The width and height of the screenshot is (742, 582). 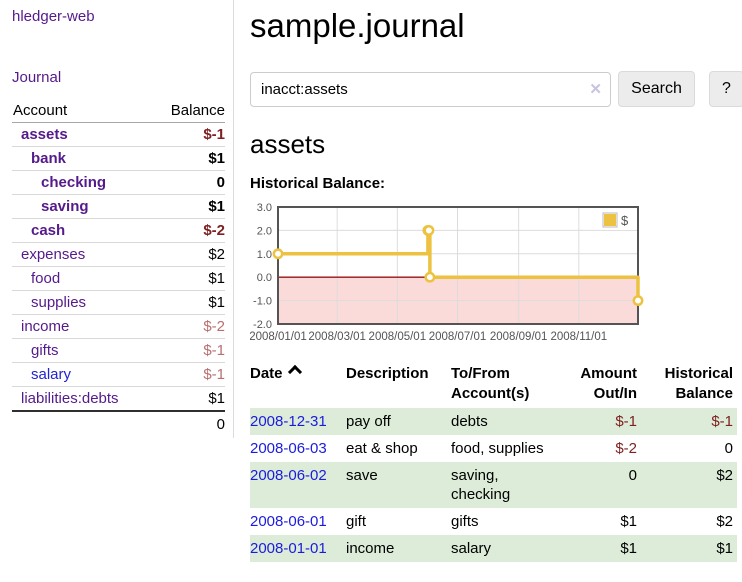 What do you see at coordinates (469, 421) in the screenshot?
I see `transaction-accounts: debts` at bounding box center [469, 421].